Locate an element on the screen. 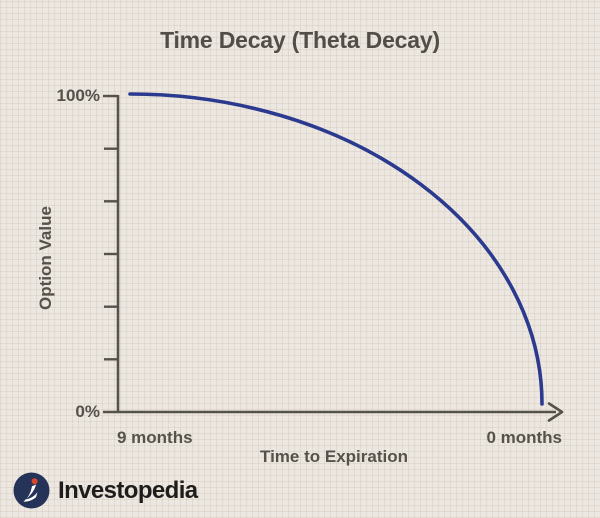 Image resolution: width=600 pixels, height=518 pixels. investopedia-wordmark: Investopedia is located at coordinates (128, 490).